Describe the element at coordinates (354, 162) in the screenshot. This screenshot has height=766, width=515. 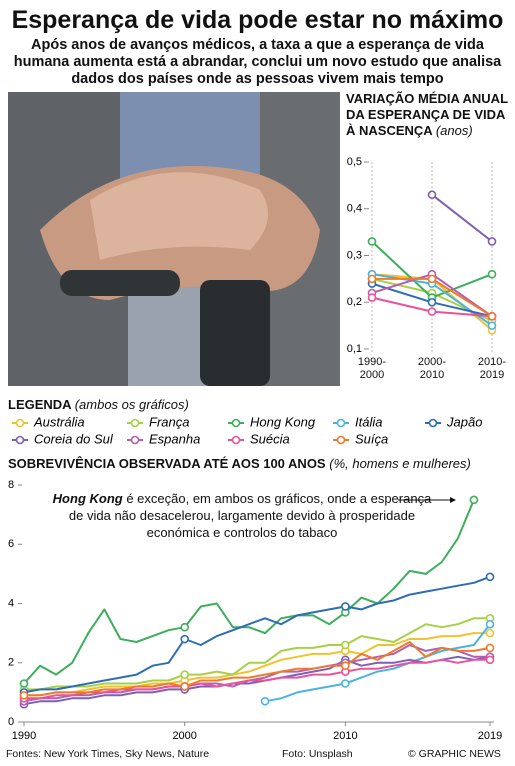
I see `y-tick-label: 0,5` at that location.